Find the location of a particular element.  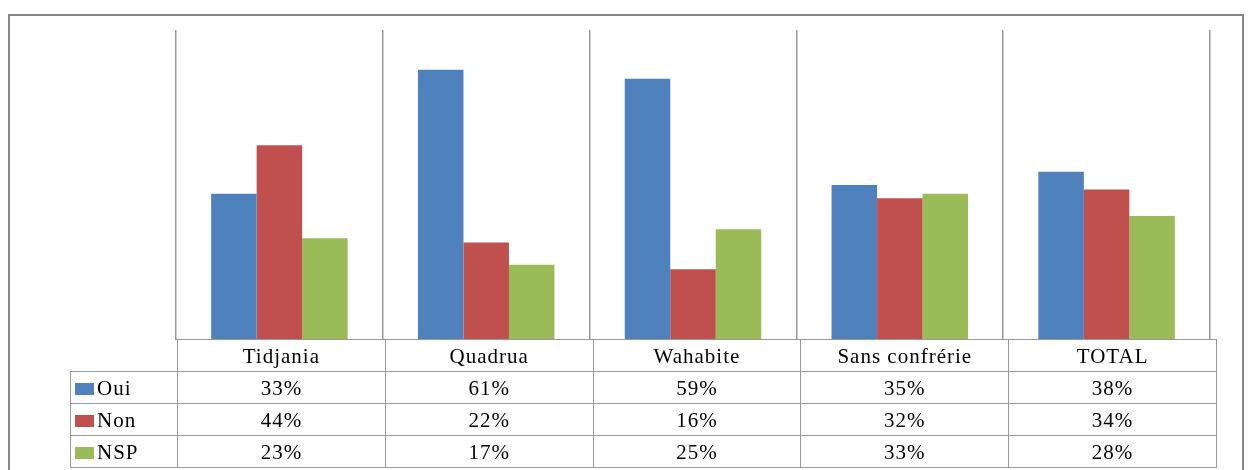

x-tick-label: Quadrua is located at coordinates (489, 355).